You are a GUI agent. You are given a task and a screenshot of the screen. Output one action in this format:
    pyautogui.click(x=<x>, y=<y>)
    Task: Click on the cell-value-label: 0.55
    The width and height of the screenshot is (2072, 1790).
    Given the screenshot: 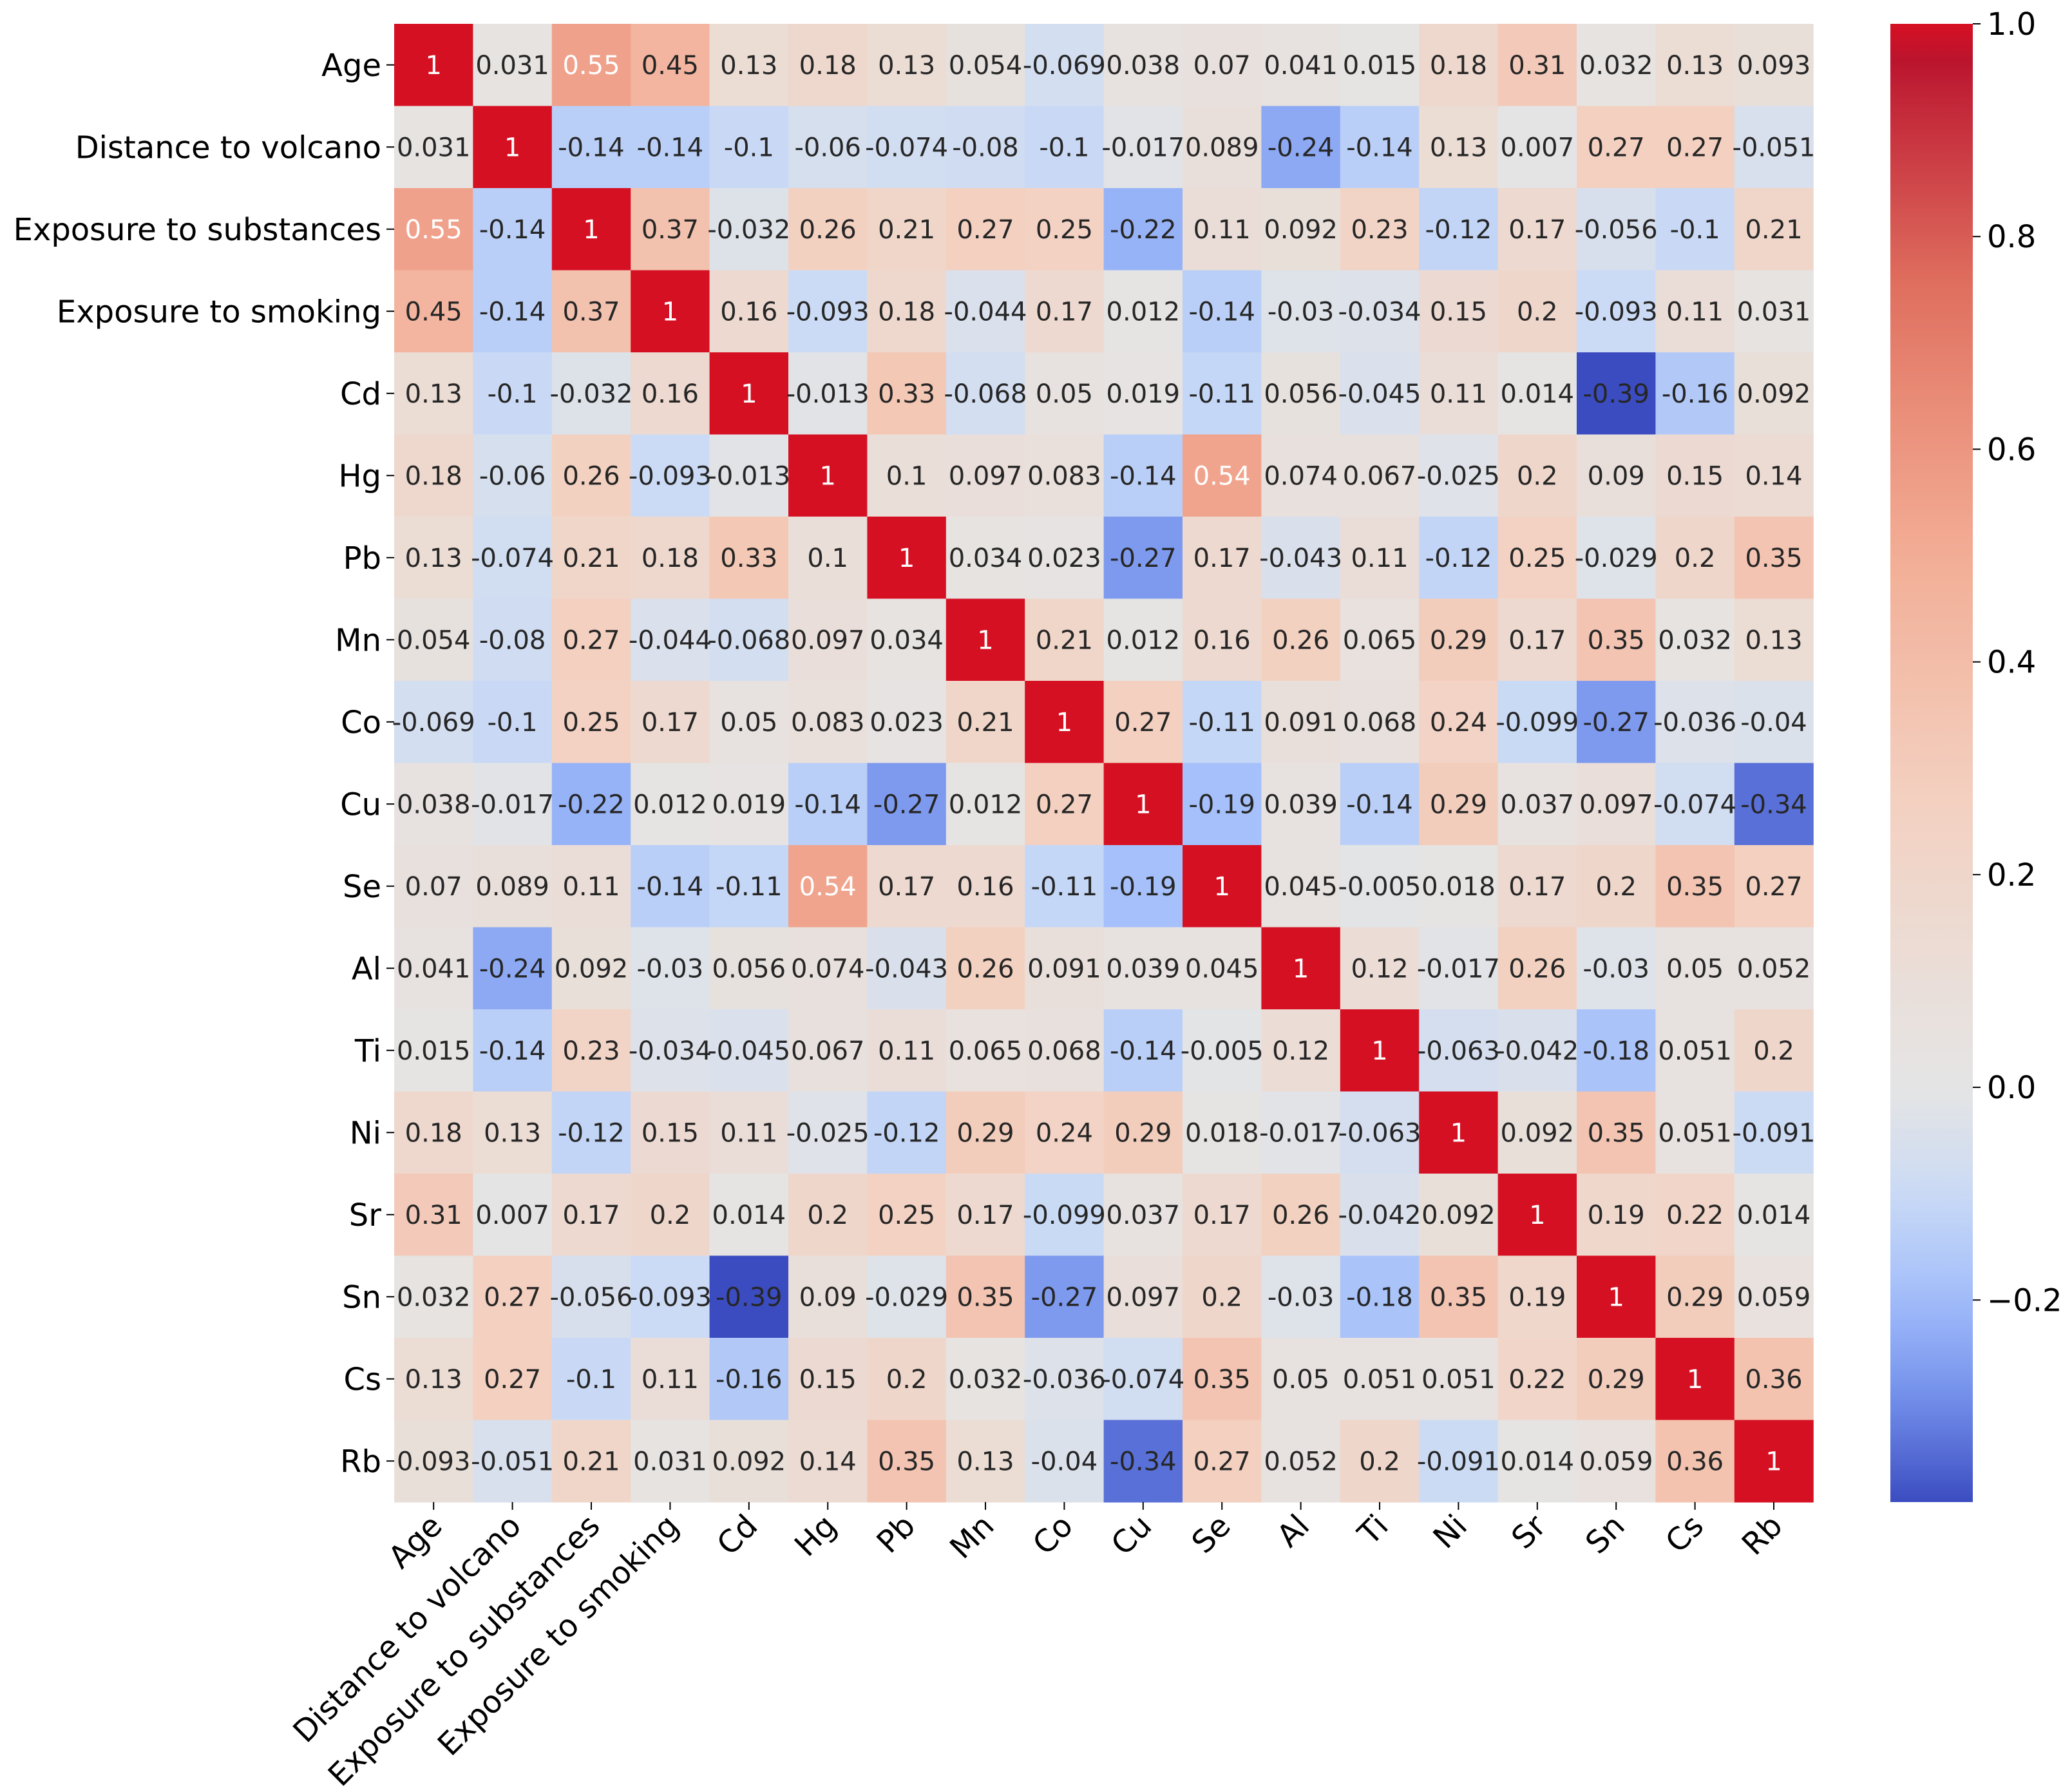 What is the action you would take?
    pyautogui.click(x=433, y=230)
    